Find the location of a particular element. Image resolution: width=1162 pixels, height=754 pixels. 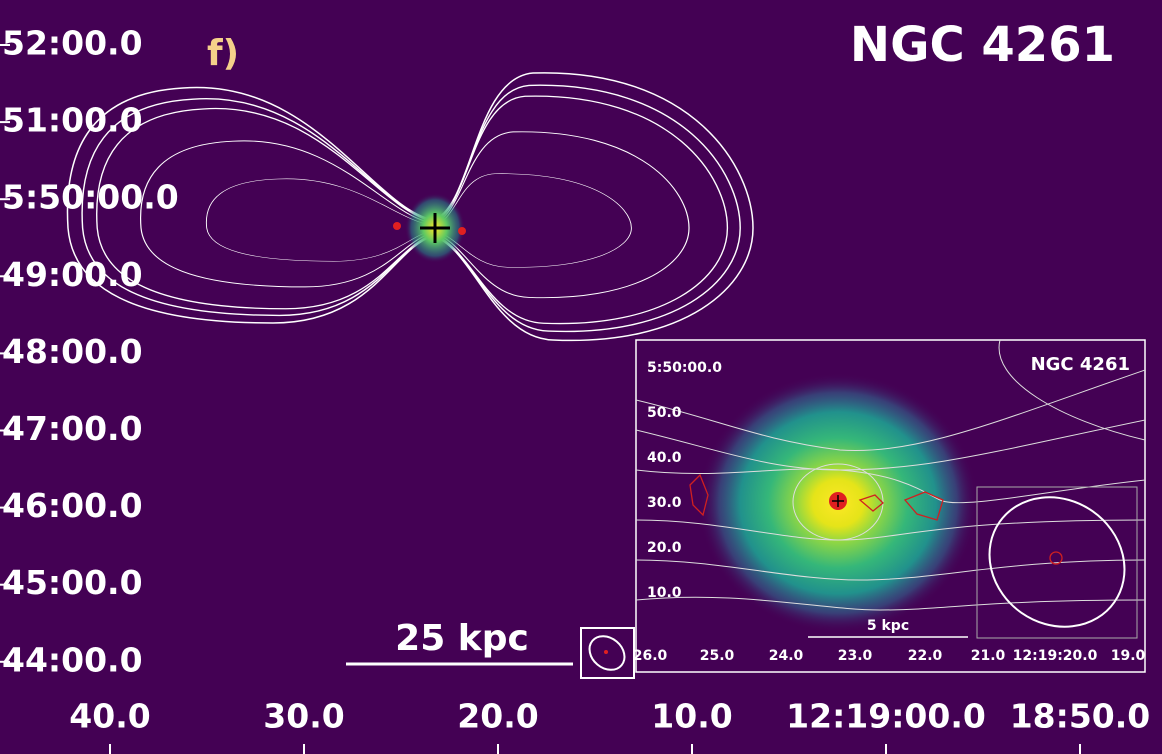

x-tick-label: 12:19:00.0 is located at coordinates (886, 716).